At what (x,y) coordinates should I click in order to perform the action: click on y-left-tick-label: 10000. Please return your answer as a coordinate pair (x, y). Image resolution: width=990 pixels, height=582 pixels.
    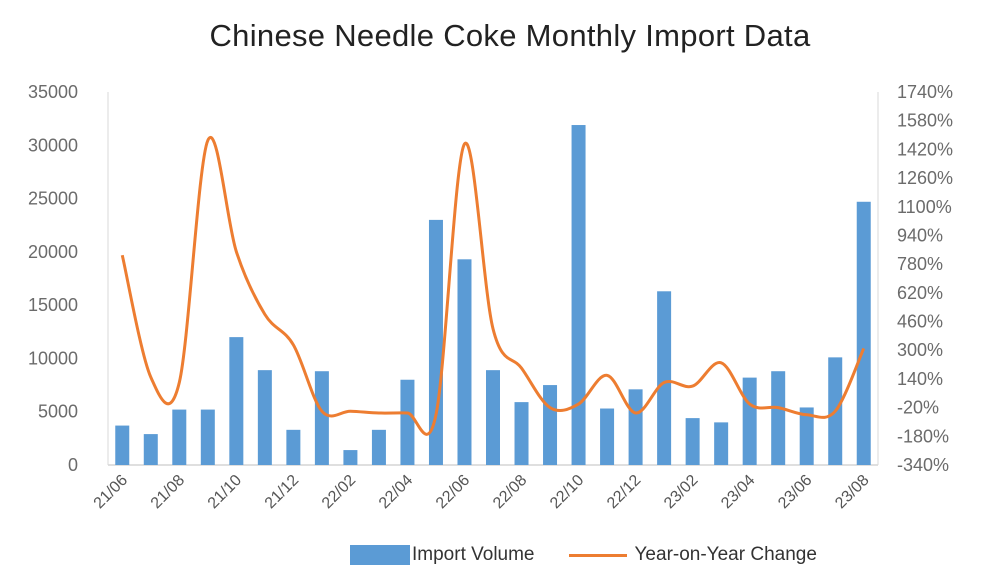
    Looking at the image, I should click on (53, 358).